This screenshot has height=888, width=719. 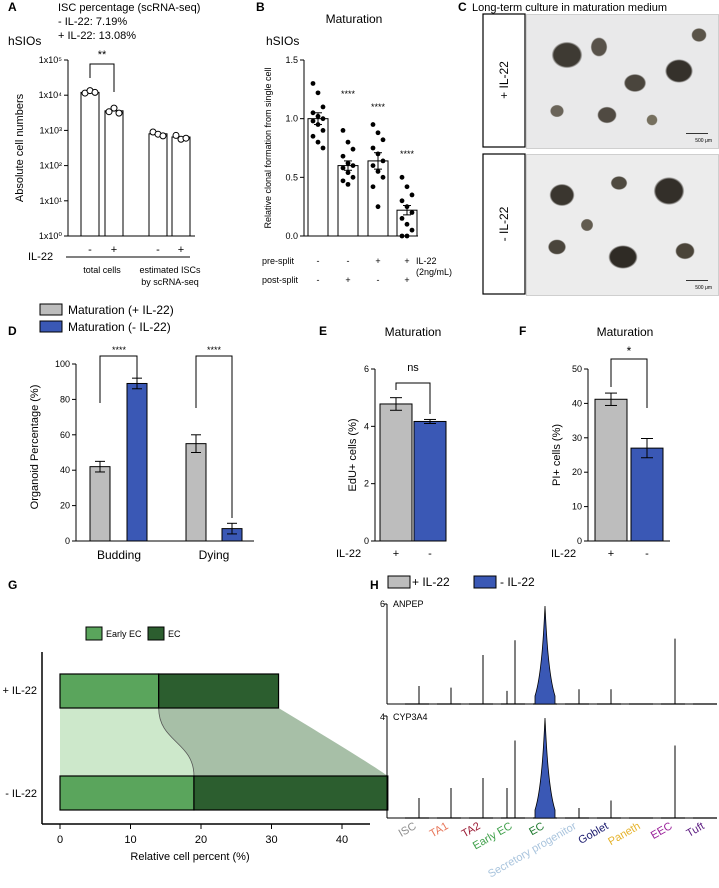 What do you see at coordinates (410, 717) in the screenshot?
I see `panel-h-gene-2: CYP3A4` at bounding box center [410, 717].